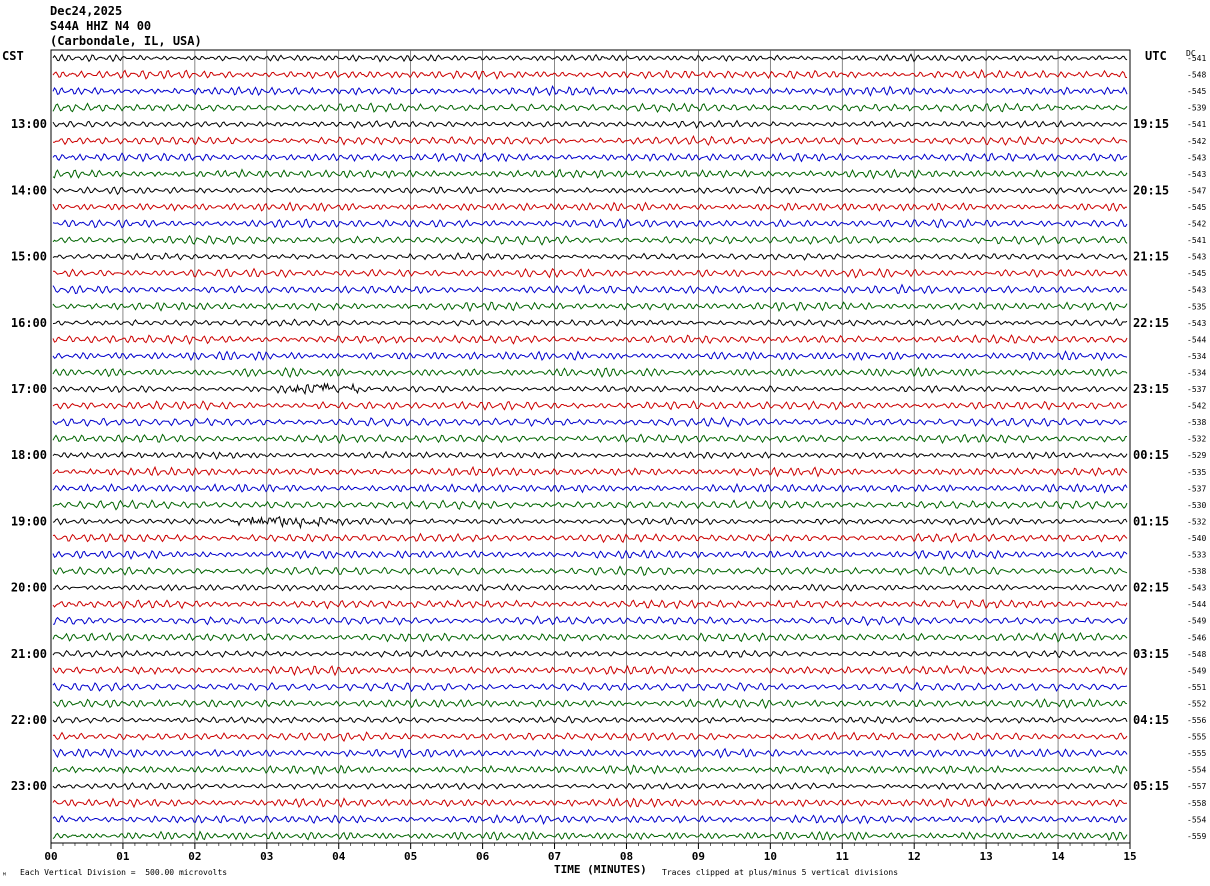  I want to click on left-hour-label: 16:00, so click(29, 323).